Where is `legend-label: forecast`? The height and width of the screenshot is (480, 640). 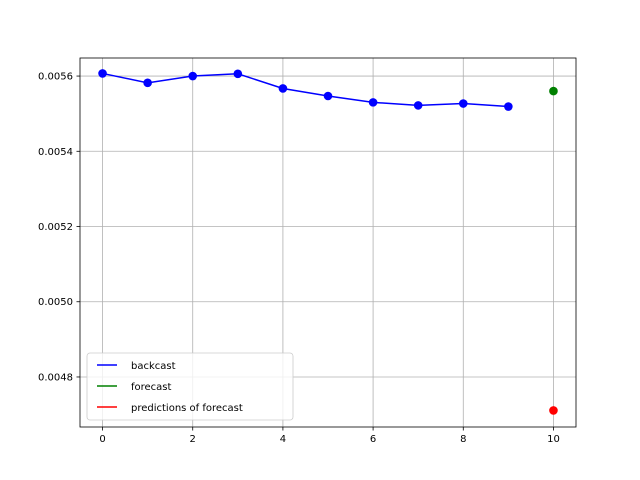 legend-label: forecast is located at coordinates (151, 387).